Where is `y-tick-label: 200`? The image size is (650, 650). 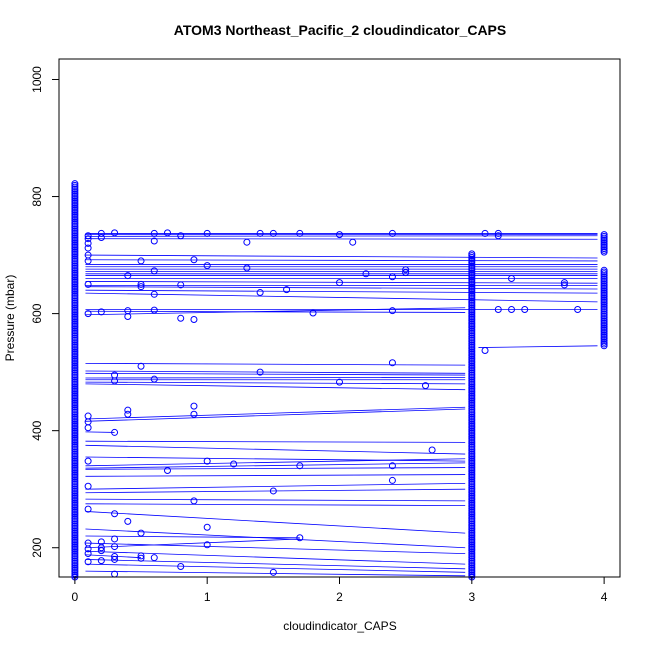 y-tick-label: 200 is located at coordinates (37, 547).